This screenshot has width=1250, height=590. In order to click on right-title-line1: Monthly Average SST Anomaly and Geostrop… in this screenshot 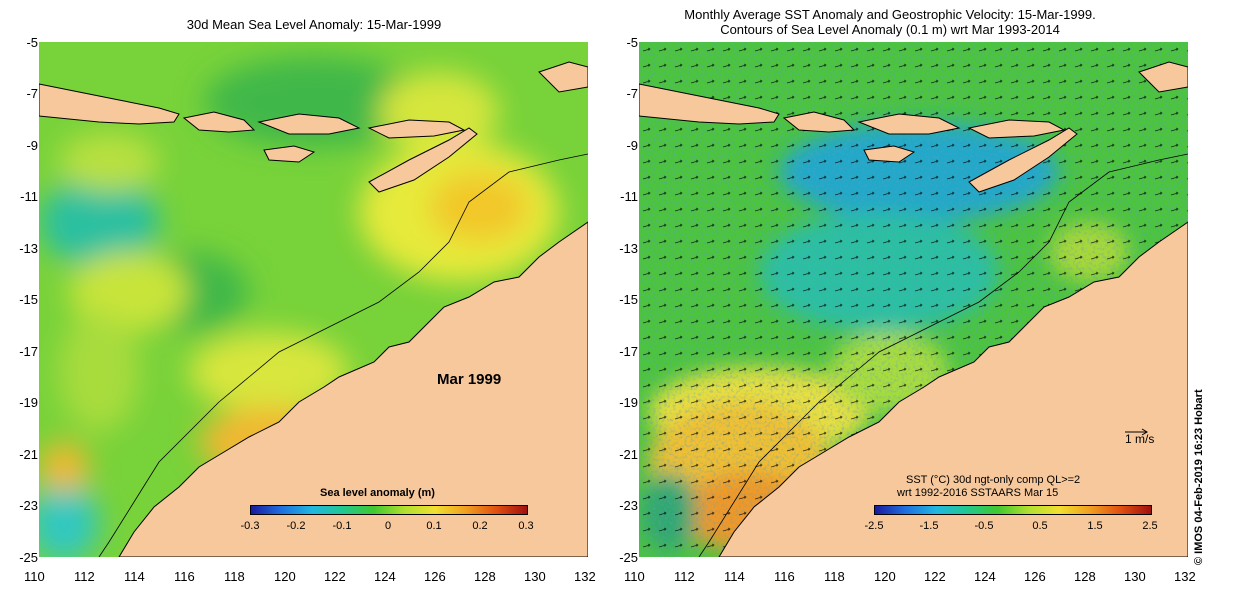, I will do `click(890, 14)`.